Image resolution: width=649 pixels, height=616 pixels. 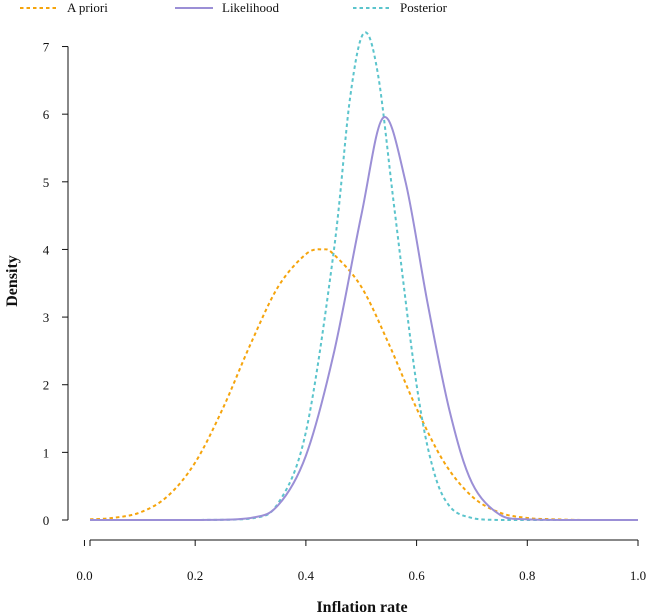 I want to click on y-tick-label: 7, so click(x=46, y=47).